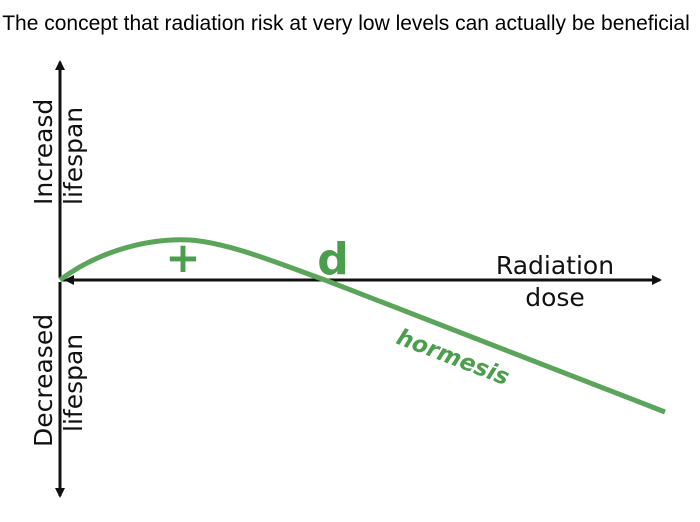  What do you see at coordinates (182, 257) in the screenshot?
I see `plus-annotation: +` at bounding box center [182, 257].